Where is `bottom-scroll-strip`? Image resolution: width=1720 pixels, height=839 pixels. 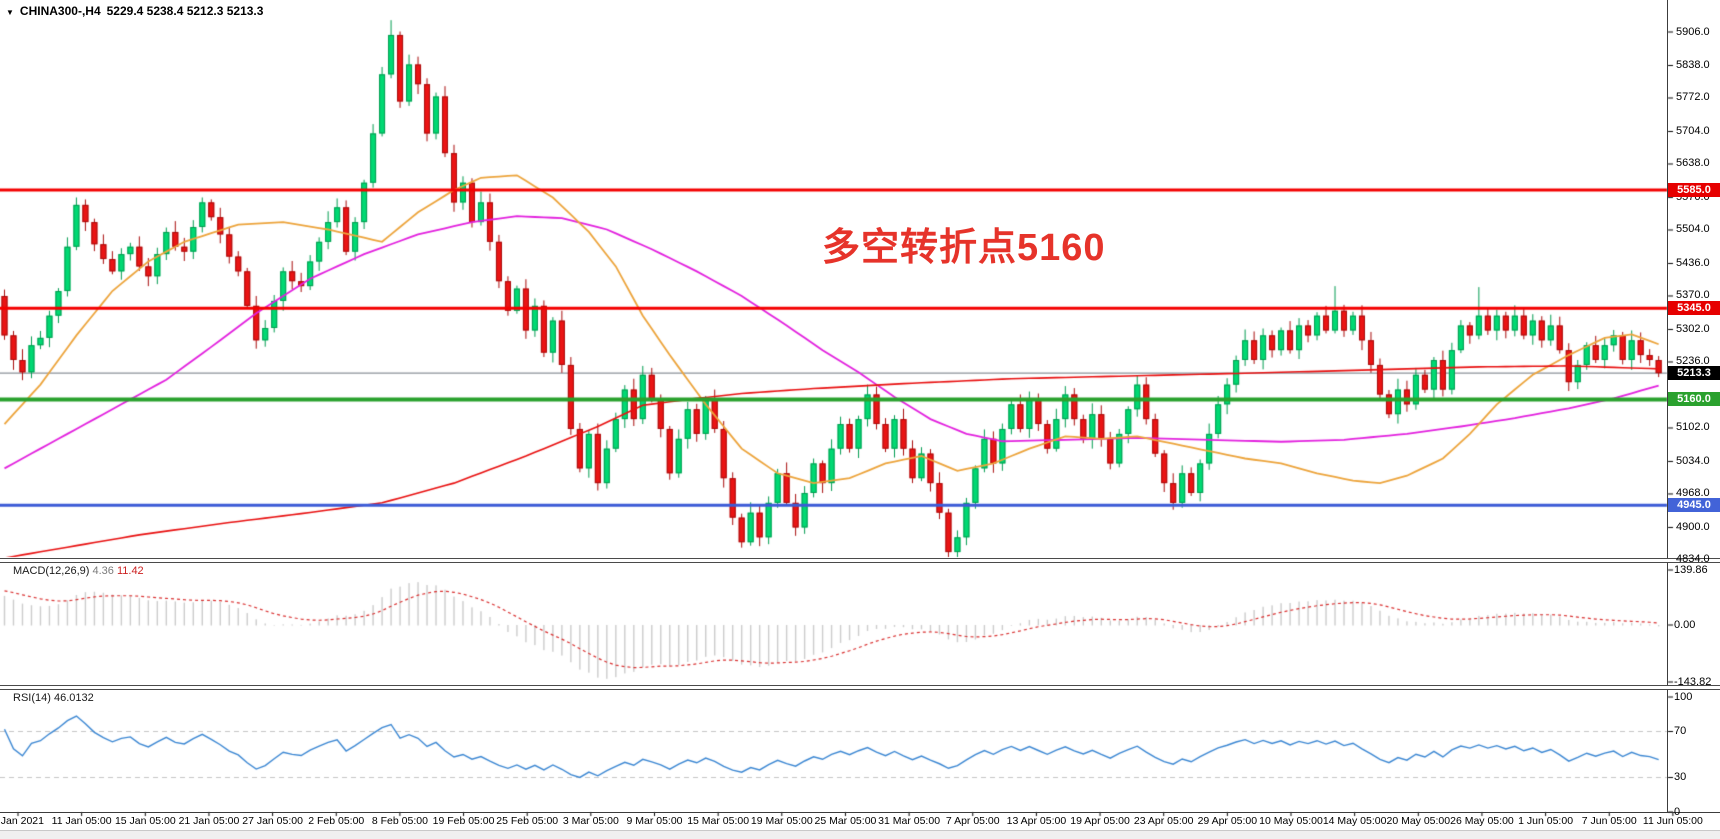 bottom-scroll-strip is located at coordinates (860, 834).